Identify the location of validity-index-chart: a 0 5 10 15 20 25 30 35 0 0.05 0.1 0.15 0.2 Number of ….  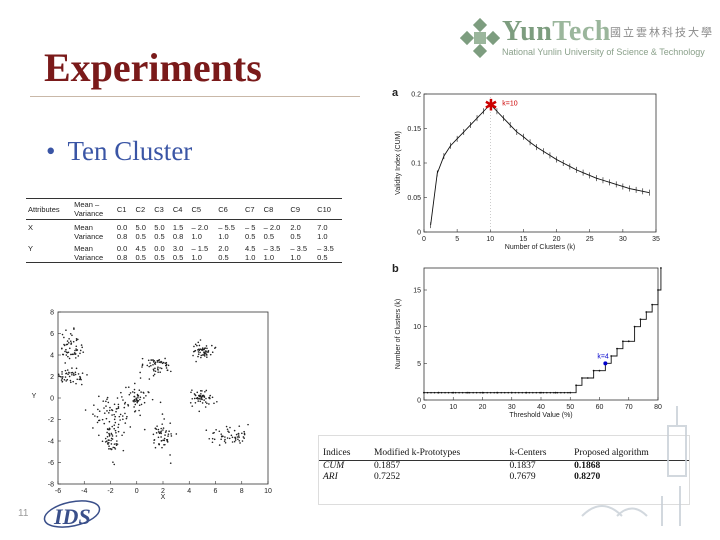
(527, 170).